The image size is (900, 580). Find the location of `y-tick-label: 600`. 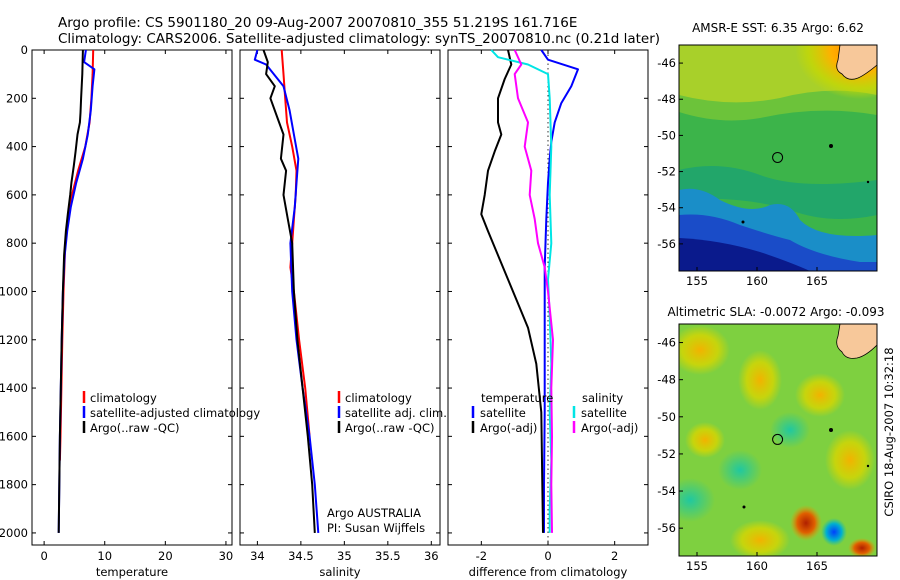

y-tick-label: 600 is located at coordinates (17, 195).